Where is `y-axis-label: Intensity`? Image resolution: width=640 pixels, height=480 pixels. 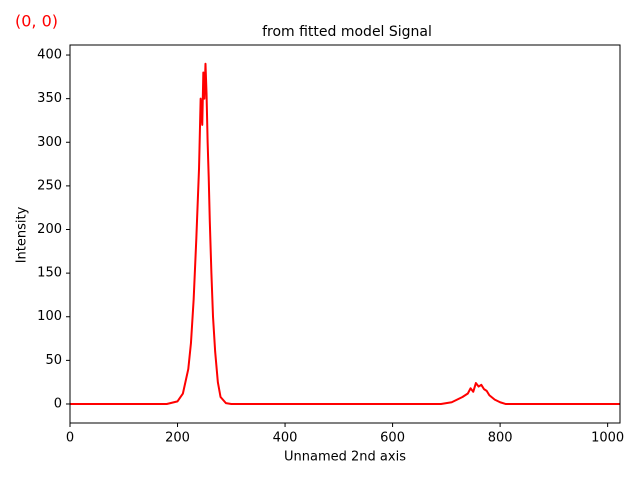
y-axis-label: Intensity is located at coordinates (22, 234).